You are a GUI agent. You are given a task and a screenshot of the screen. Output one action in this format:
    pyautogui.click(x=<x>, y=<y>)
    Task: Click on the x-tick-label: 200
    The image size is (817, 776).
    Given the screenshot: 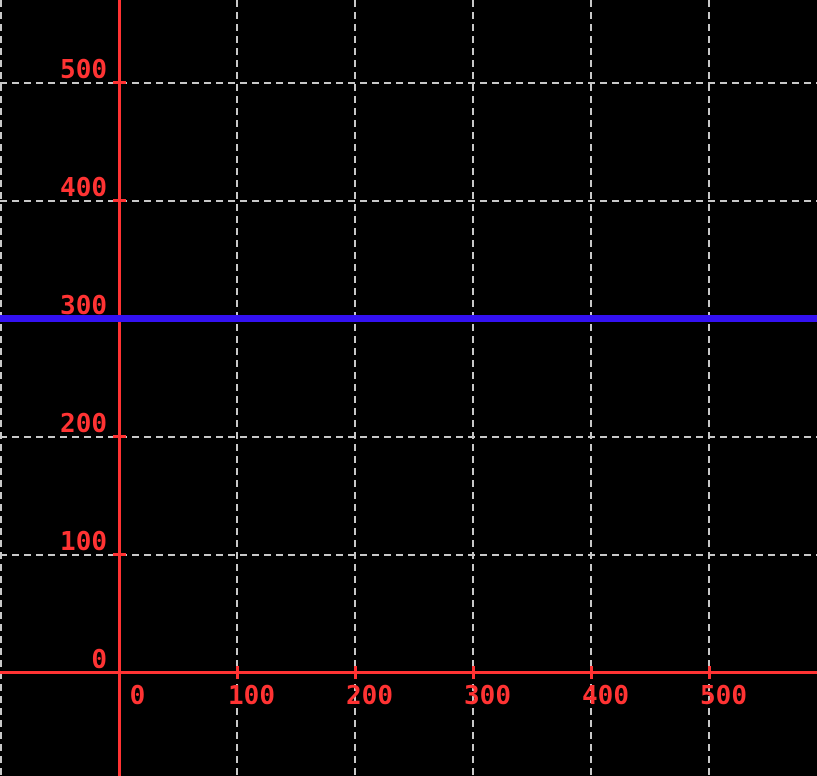 What is the action you would take?
    pyautogui.click(x=369, y=696)
    